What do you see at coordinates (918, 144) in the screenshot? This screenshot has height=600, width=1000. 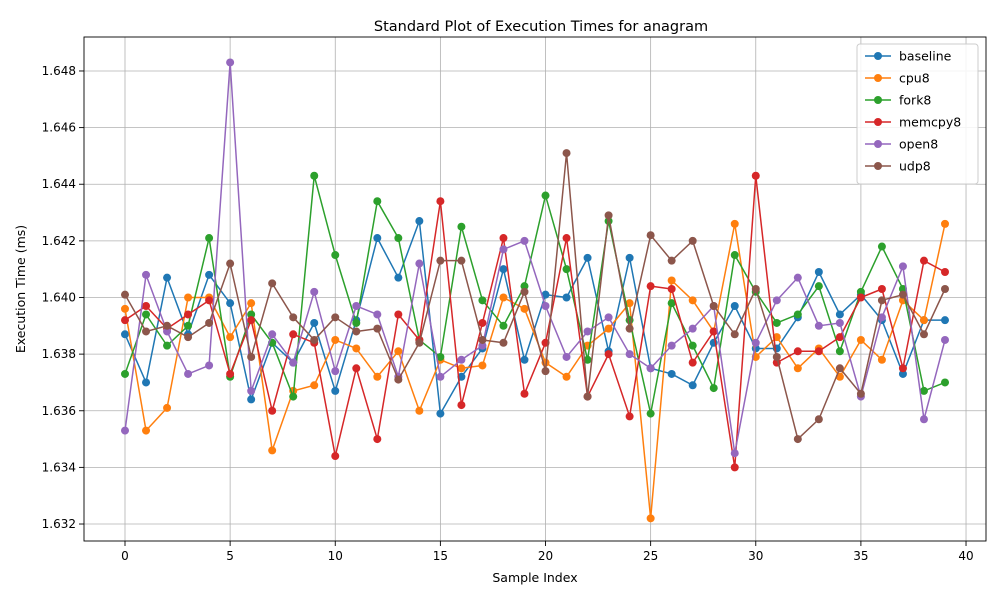 I see `legend-label: open8` at bounding box center [918, 144].